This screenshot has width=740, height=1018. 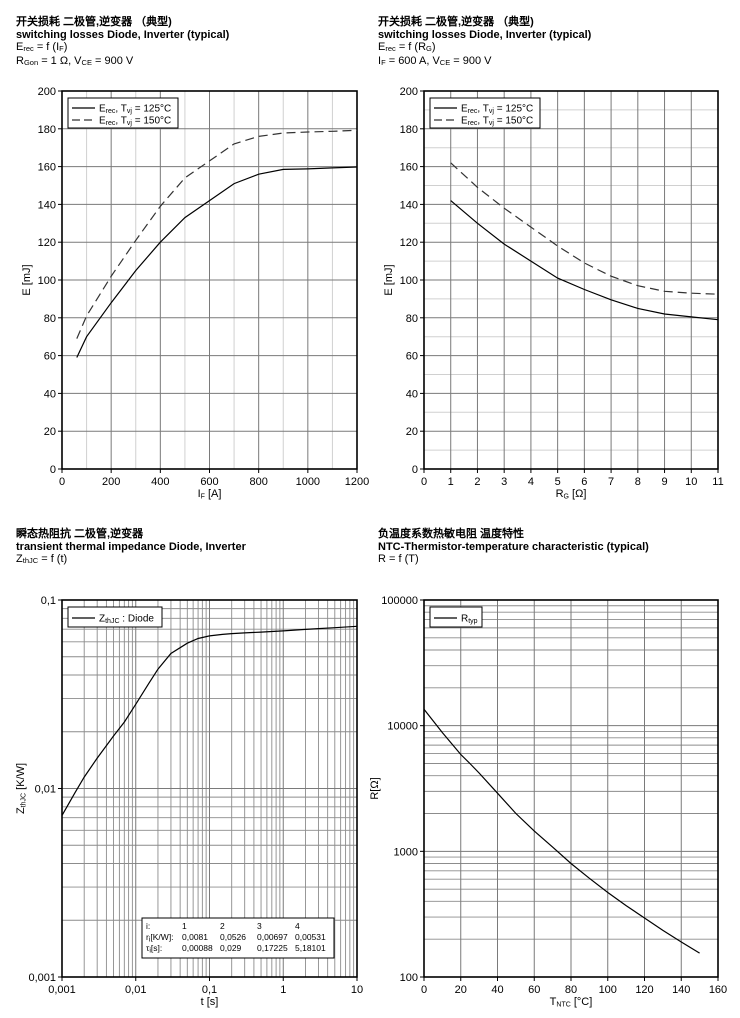 I want to click on x-tick-label: 1000, so click(x=308, y=482).